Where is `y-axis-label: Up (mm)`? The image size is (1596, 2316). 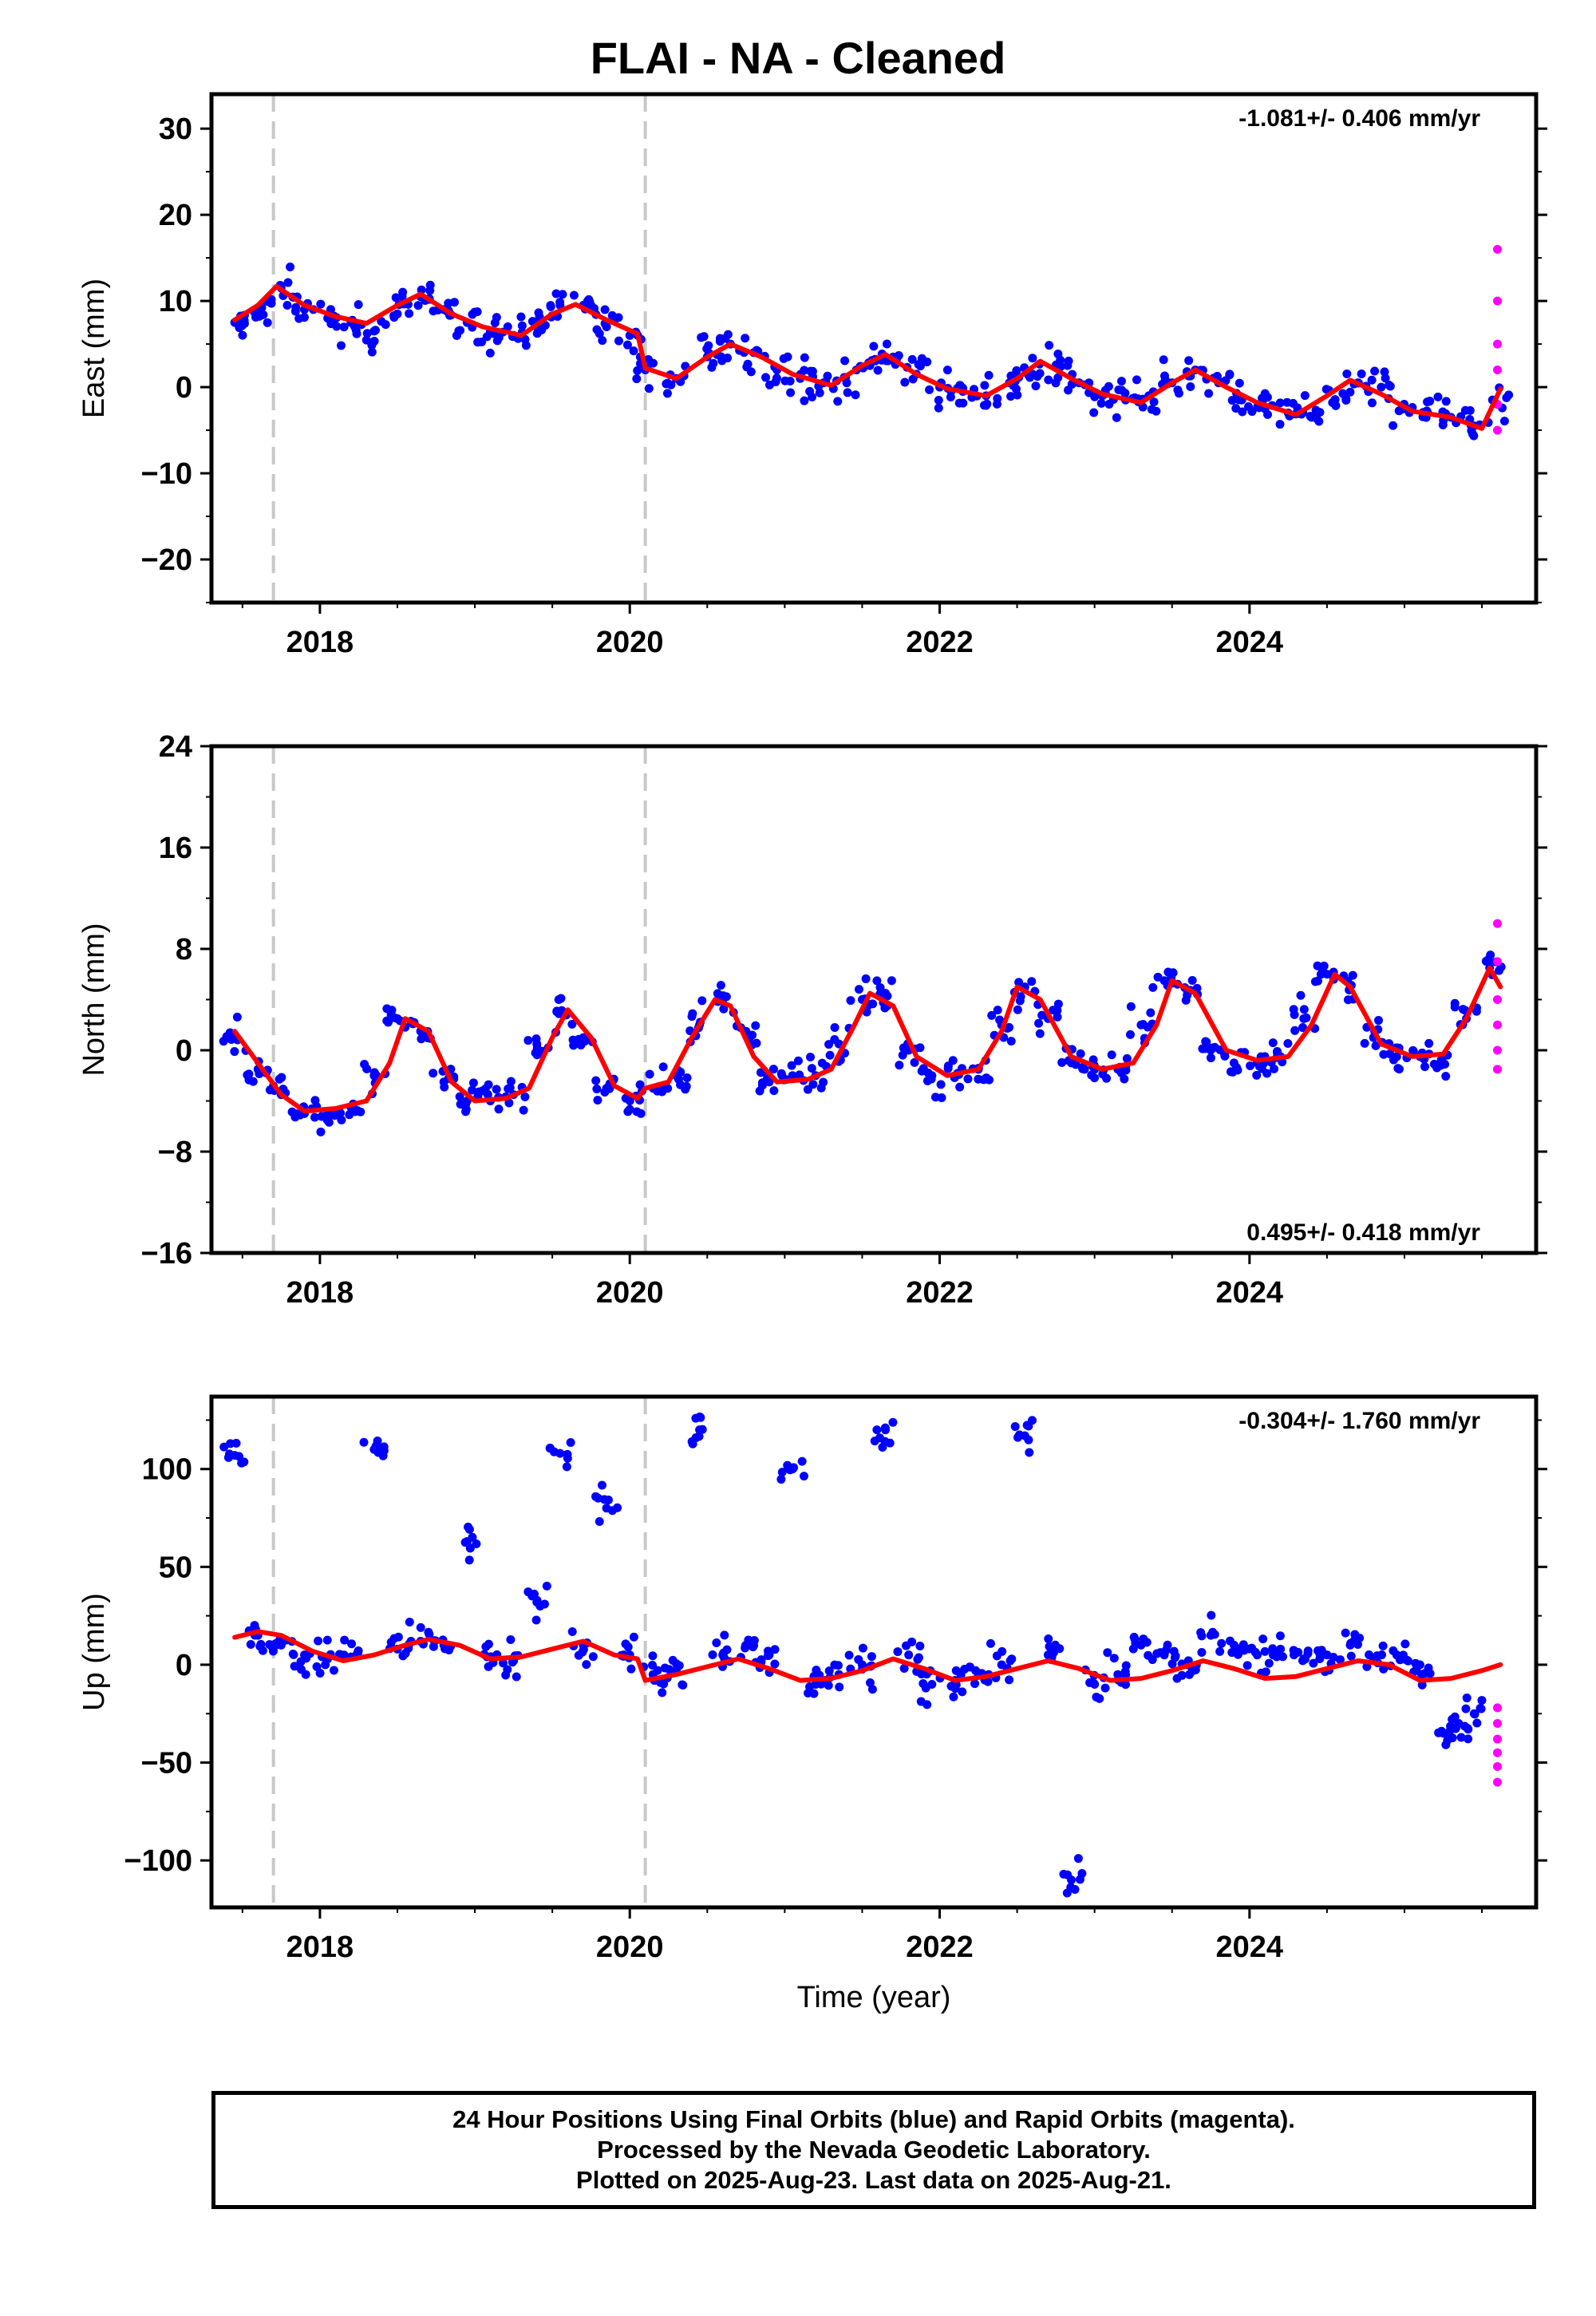
y-axis-label: Up (mm) is located at coordinates (94, 1652).